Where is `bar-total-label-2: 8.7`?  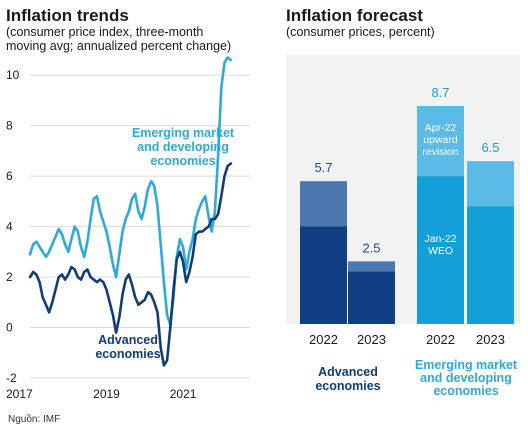 bar-total-label-2: 8.7 is located at coordinates (440, 92).